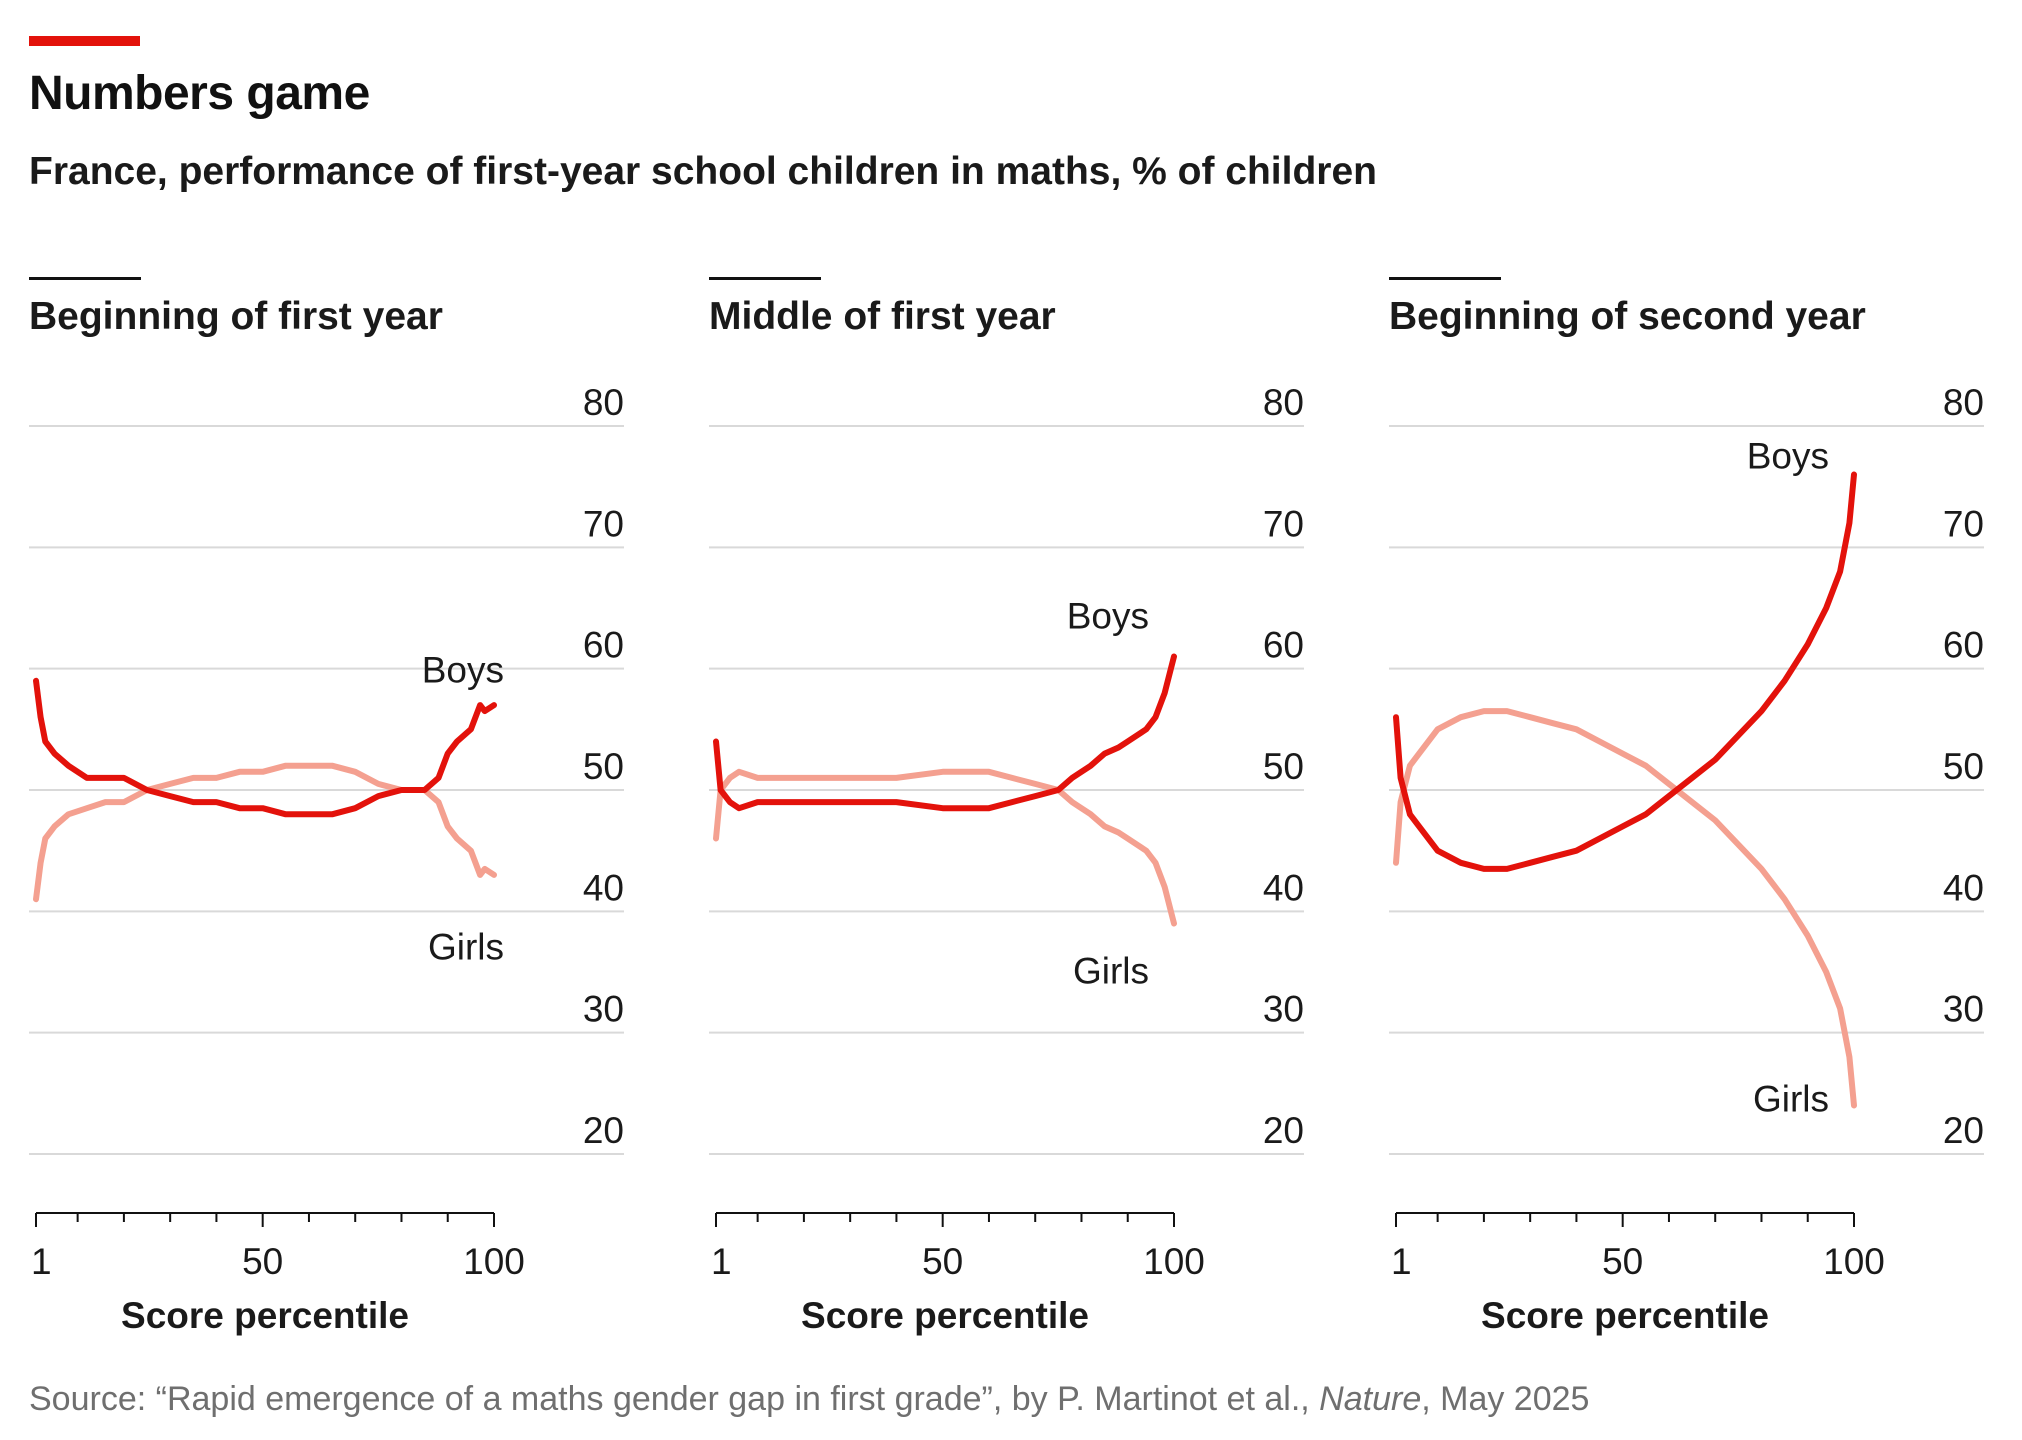 The height and width of the screenshot is (1440, 2022). I want to click on panel-3-y-tick-label: 60, so click(1963, 645).